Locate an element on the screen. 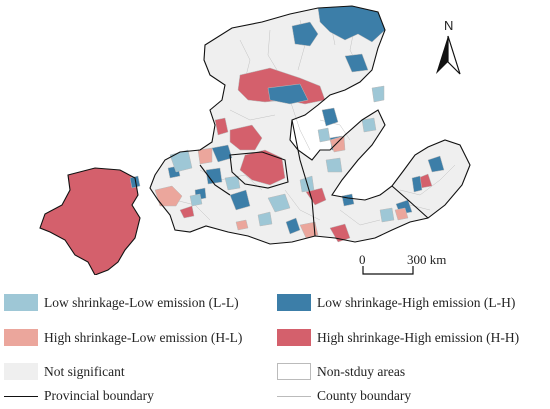  legend-lh-label: Low shrinkage-High emission (L-H) is located at coordinates (416, 302).